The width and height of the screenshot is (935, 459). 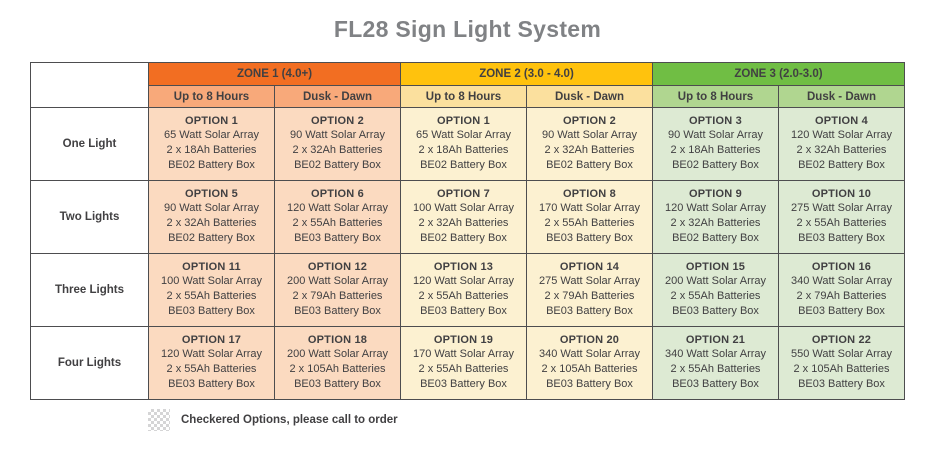 What do you see at coordinates (526, 74) in the screenshot?
I see `zone-2-header: ZONE 2 (3.0 - 4.0)` at bounding box center [526, 74].